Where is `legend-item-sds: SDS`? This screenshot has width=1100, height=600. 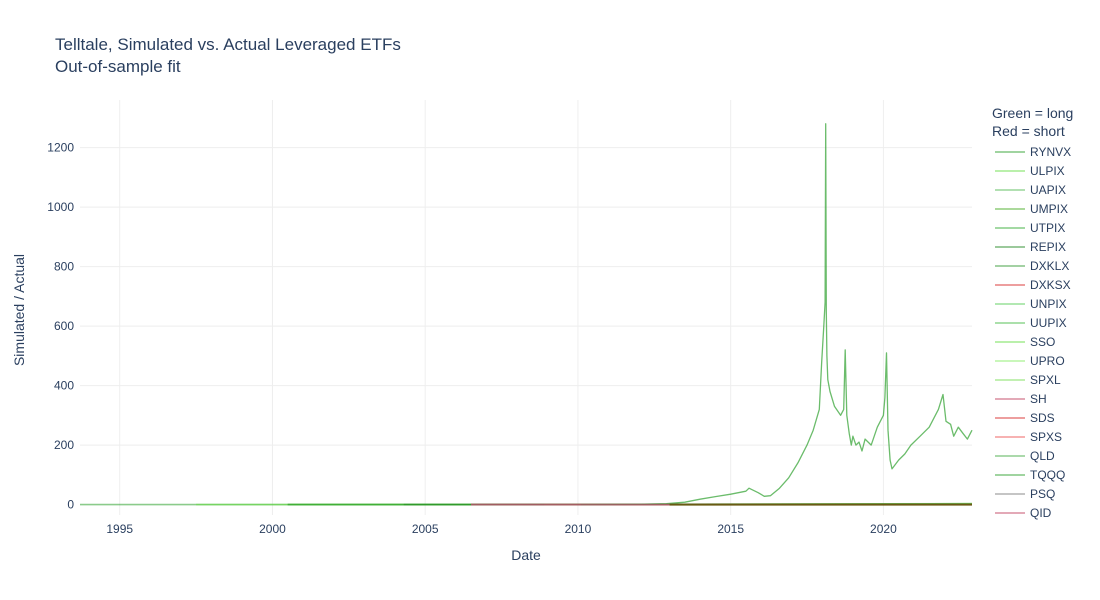 legend-item-sds: SDS is located at coordinates (1025, 418).